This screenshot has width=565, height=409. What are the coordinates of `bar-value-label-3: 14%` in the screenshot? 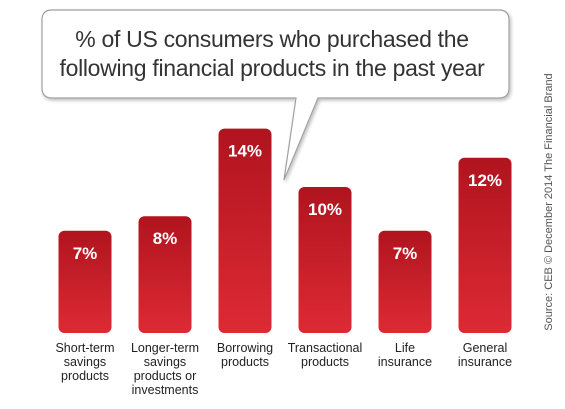 It's located at (245, 151).